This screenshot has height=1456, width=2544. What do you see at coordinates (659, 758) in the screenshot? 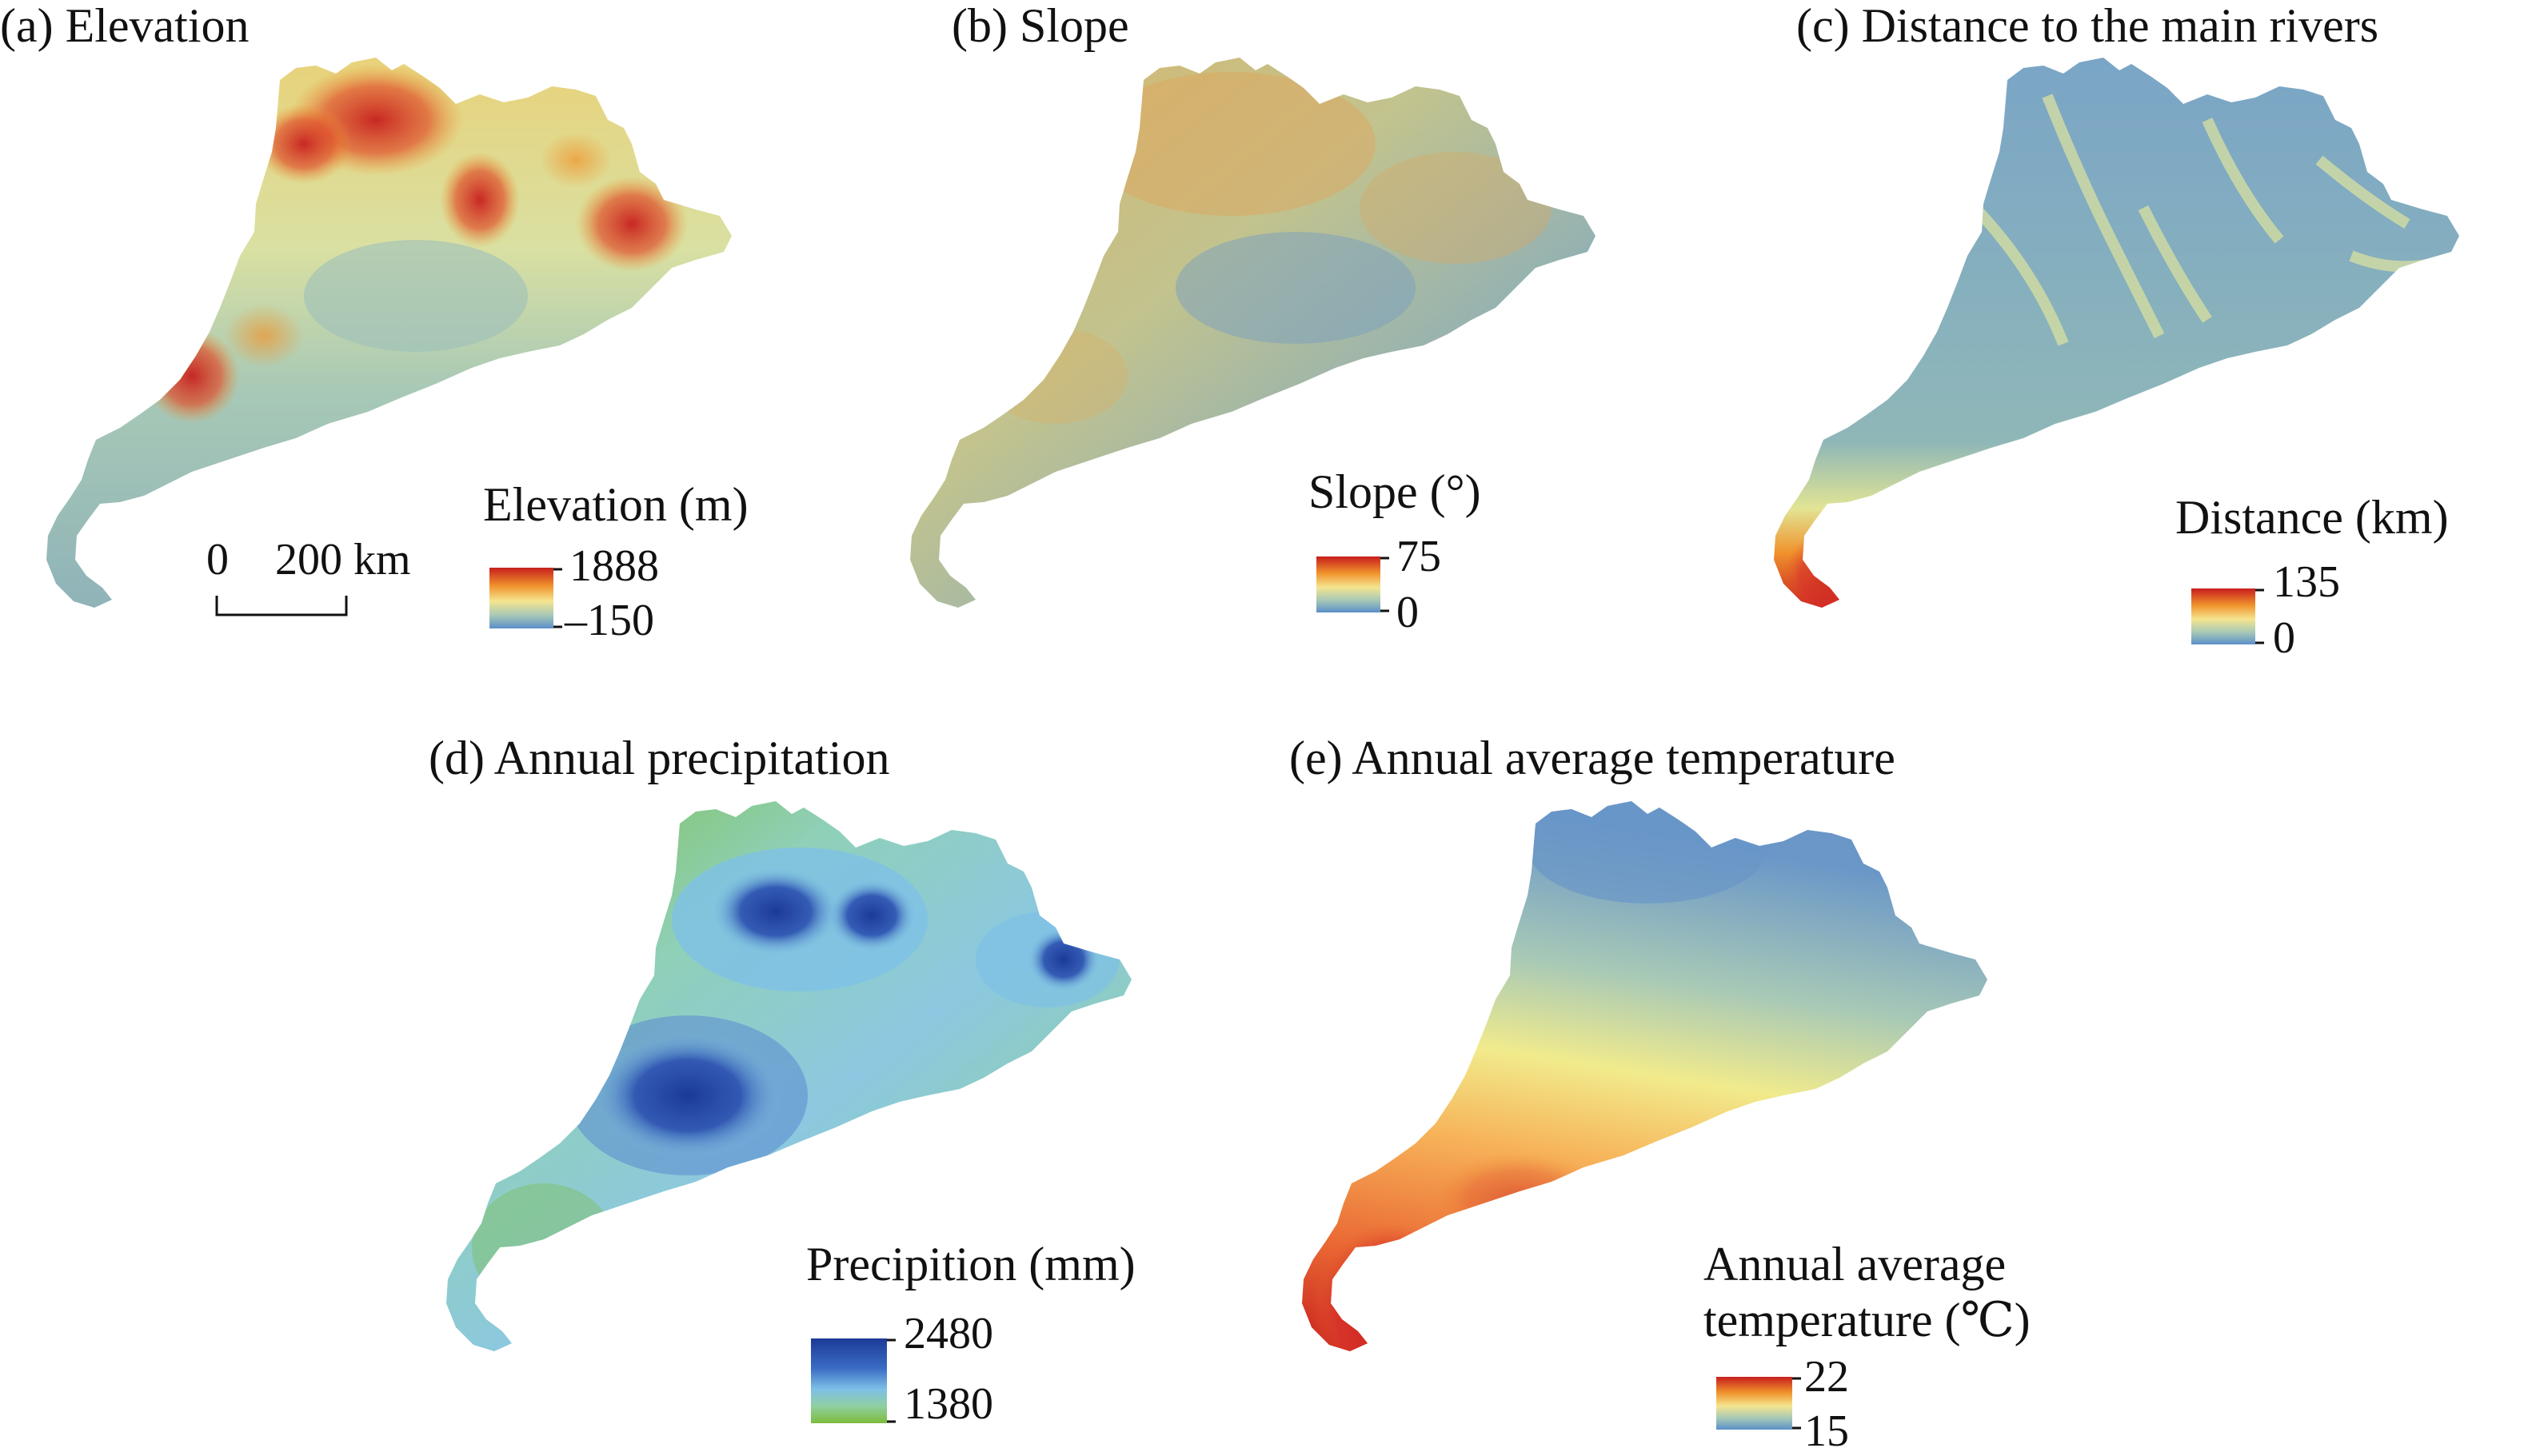
I see `panel-title-precipitation: (d) Annual precipitation` at bounding box center [659, 758].